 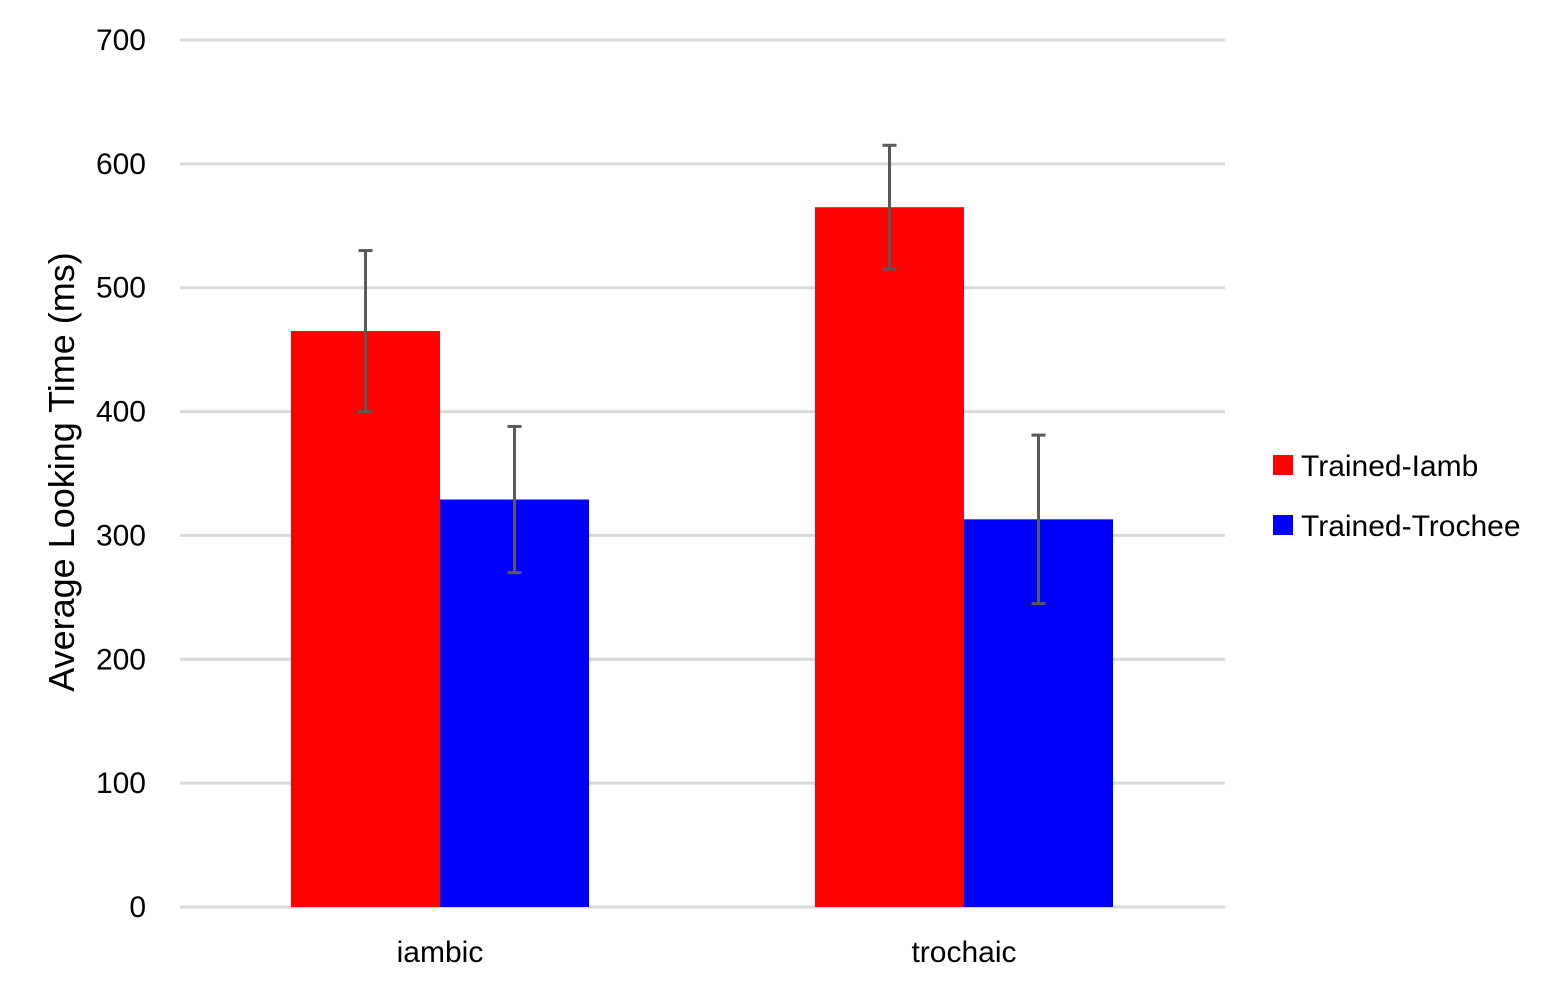 I want to click on legend: Trained-Iamb Trained-Trochee, so click(x=1397, y=496).